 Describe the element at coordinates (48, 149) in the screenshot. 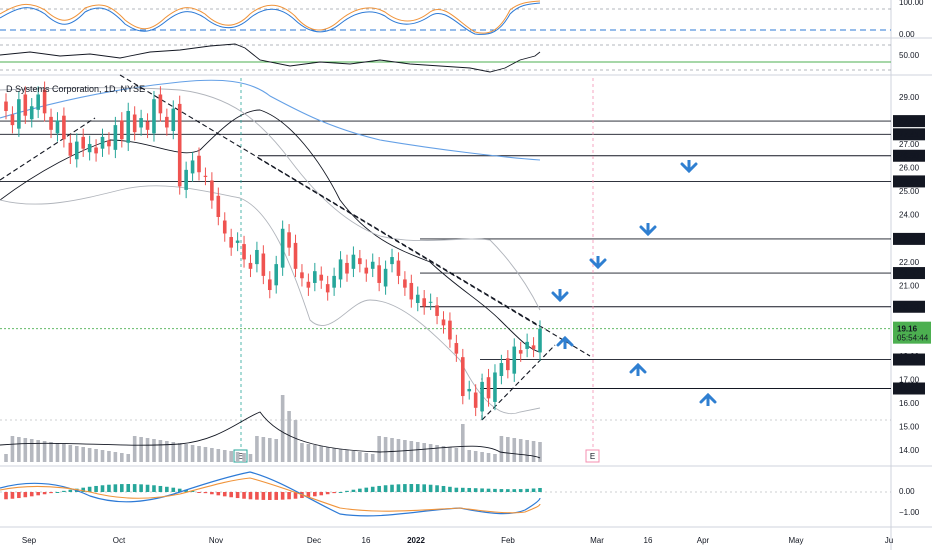

I see `uptrend-line-left` at that location.